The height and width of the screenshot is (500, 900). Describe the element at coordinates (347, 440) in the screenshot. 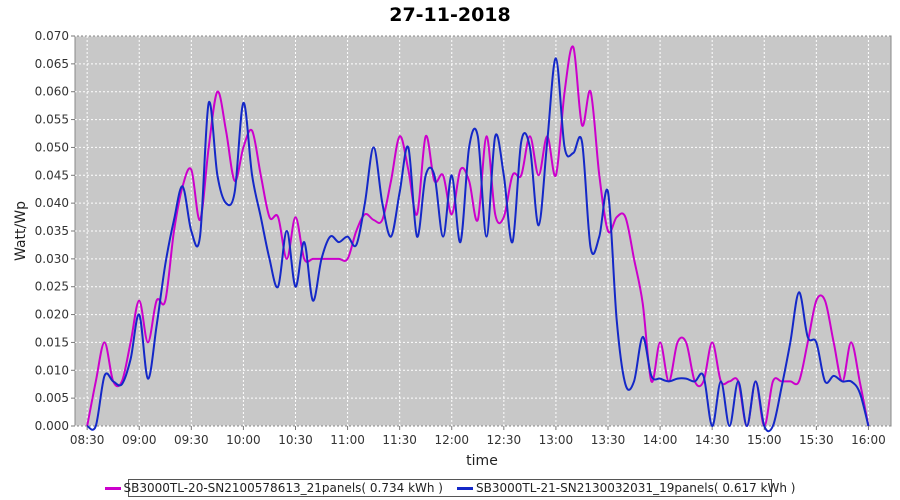

I see `x-tick-label: 11:00` at that location.